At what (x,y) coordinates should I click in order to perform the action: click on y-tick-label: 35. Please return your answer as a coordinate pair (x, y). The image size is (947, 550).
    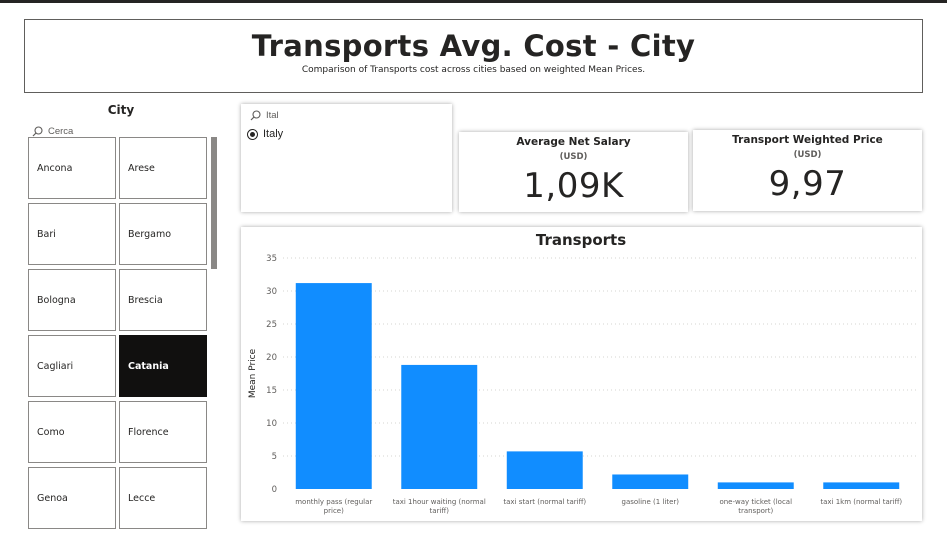
    Looking at the image, I should click on (271, 259).